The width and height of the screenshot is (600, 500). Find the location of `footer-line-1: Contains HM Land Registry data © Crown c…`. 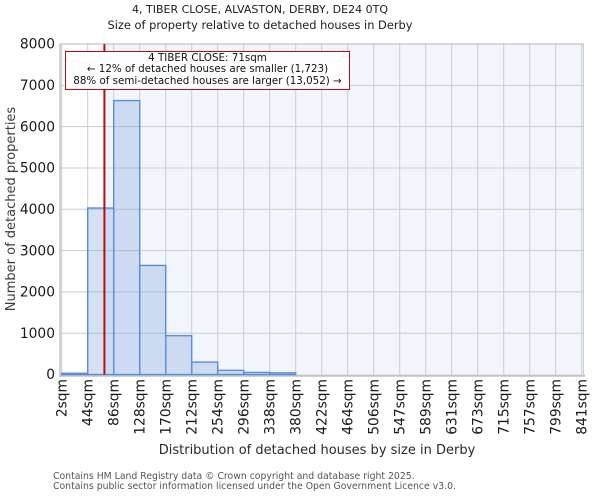

footer-line-1: Contains HM Land Registry data © Crown c… is located at coordinates (234, 476).